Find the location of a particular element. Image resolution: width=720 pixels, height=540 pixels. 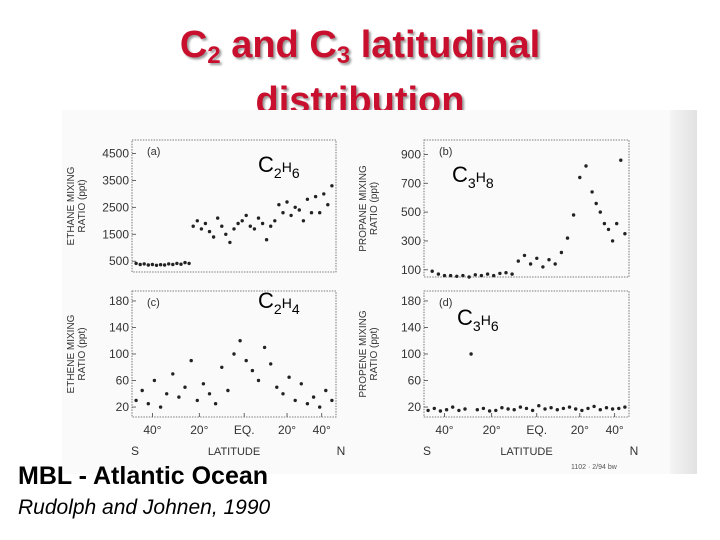

panel-c2h4-ytick-label: 100 is located at coordinates (119, 354).